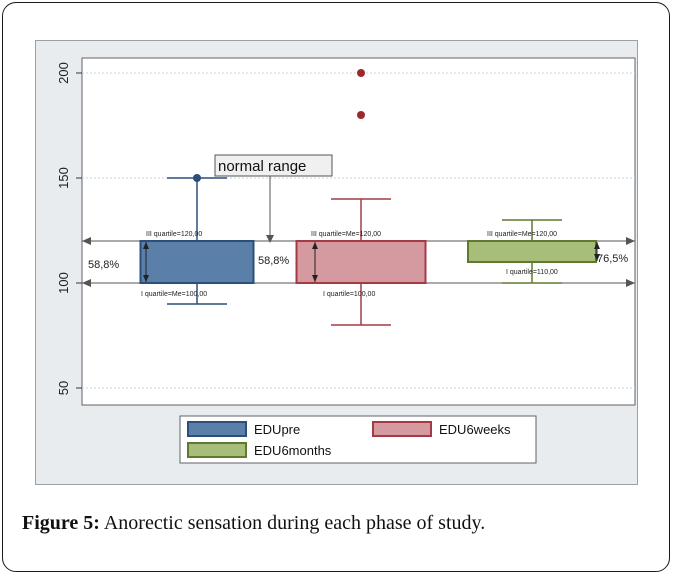 The height and width of the screenshot is (576, 674). I want to click on box-EDU6months, so click(533, 251).